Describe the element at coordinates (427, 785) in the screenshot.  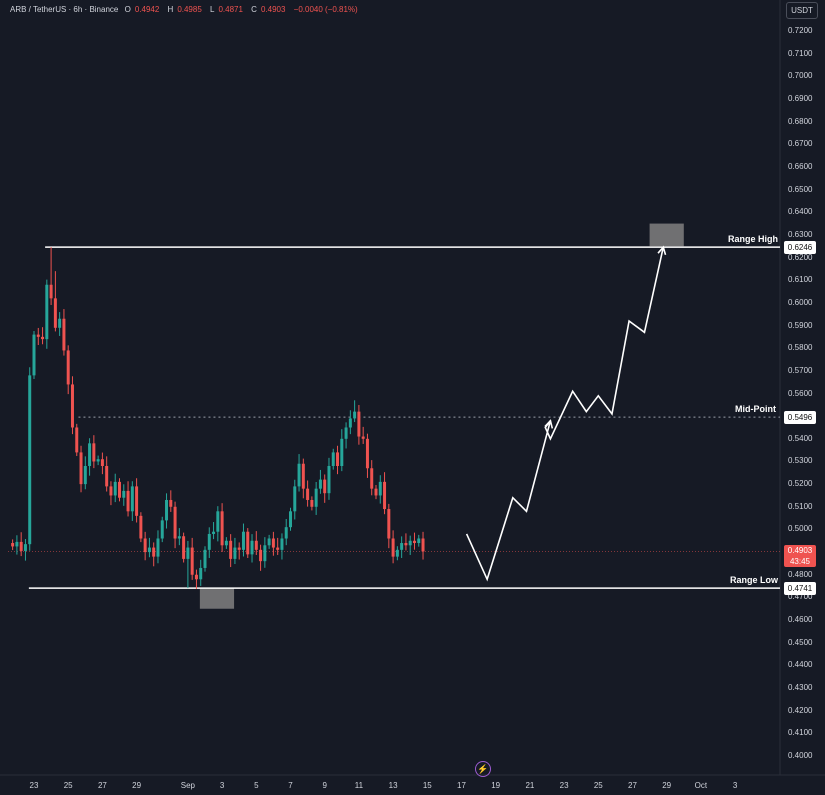
I see `time-tick-label: 15` at that location.